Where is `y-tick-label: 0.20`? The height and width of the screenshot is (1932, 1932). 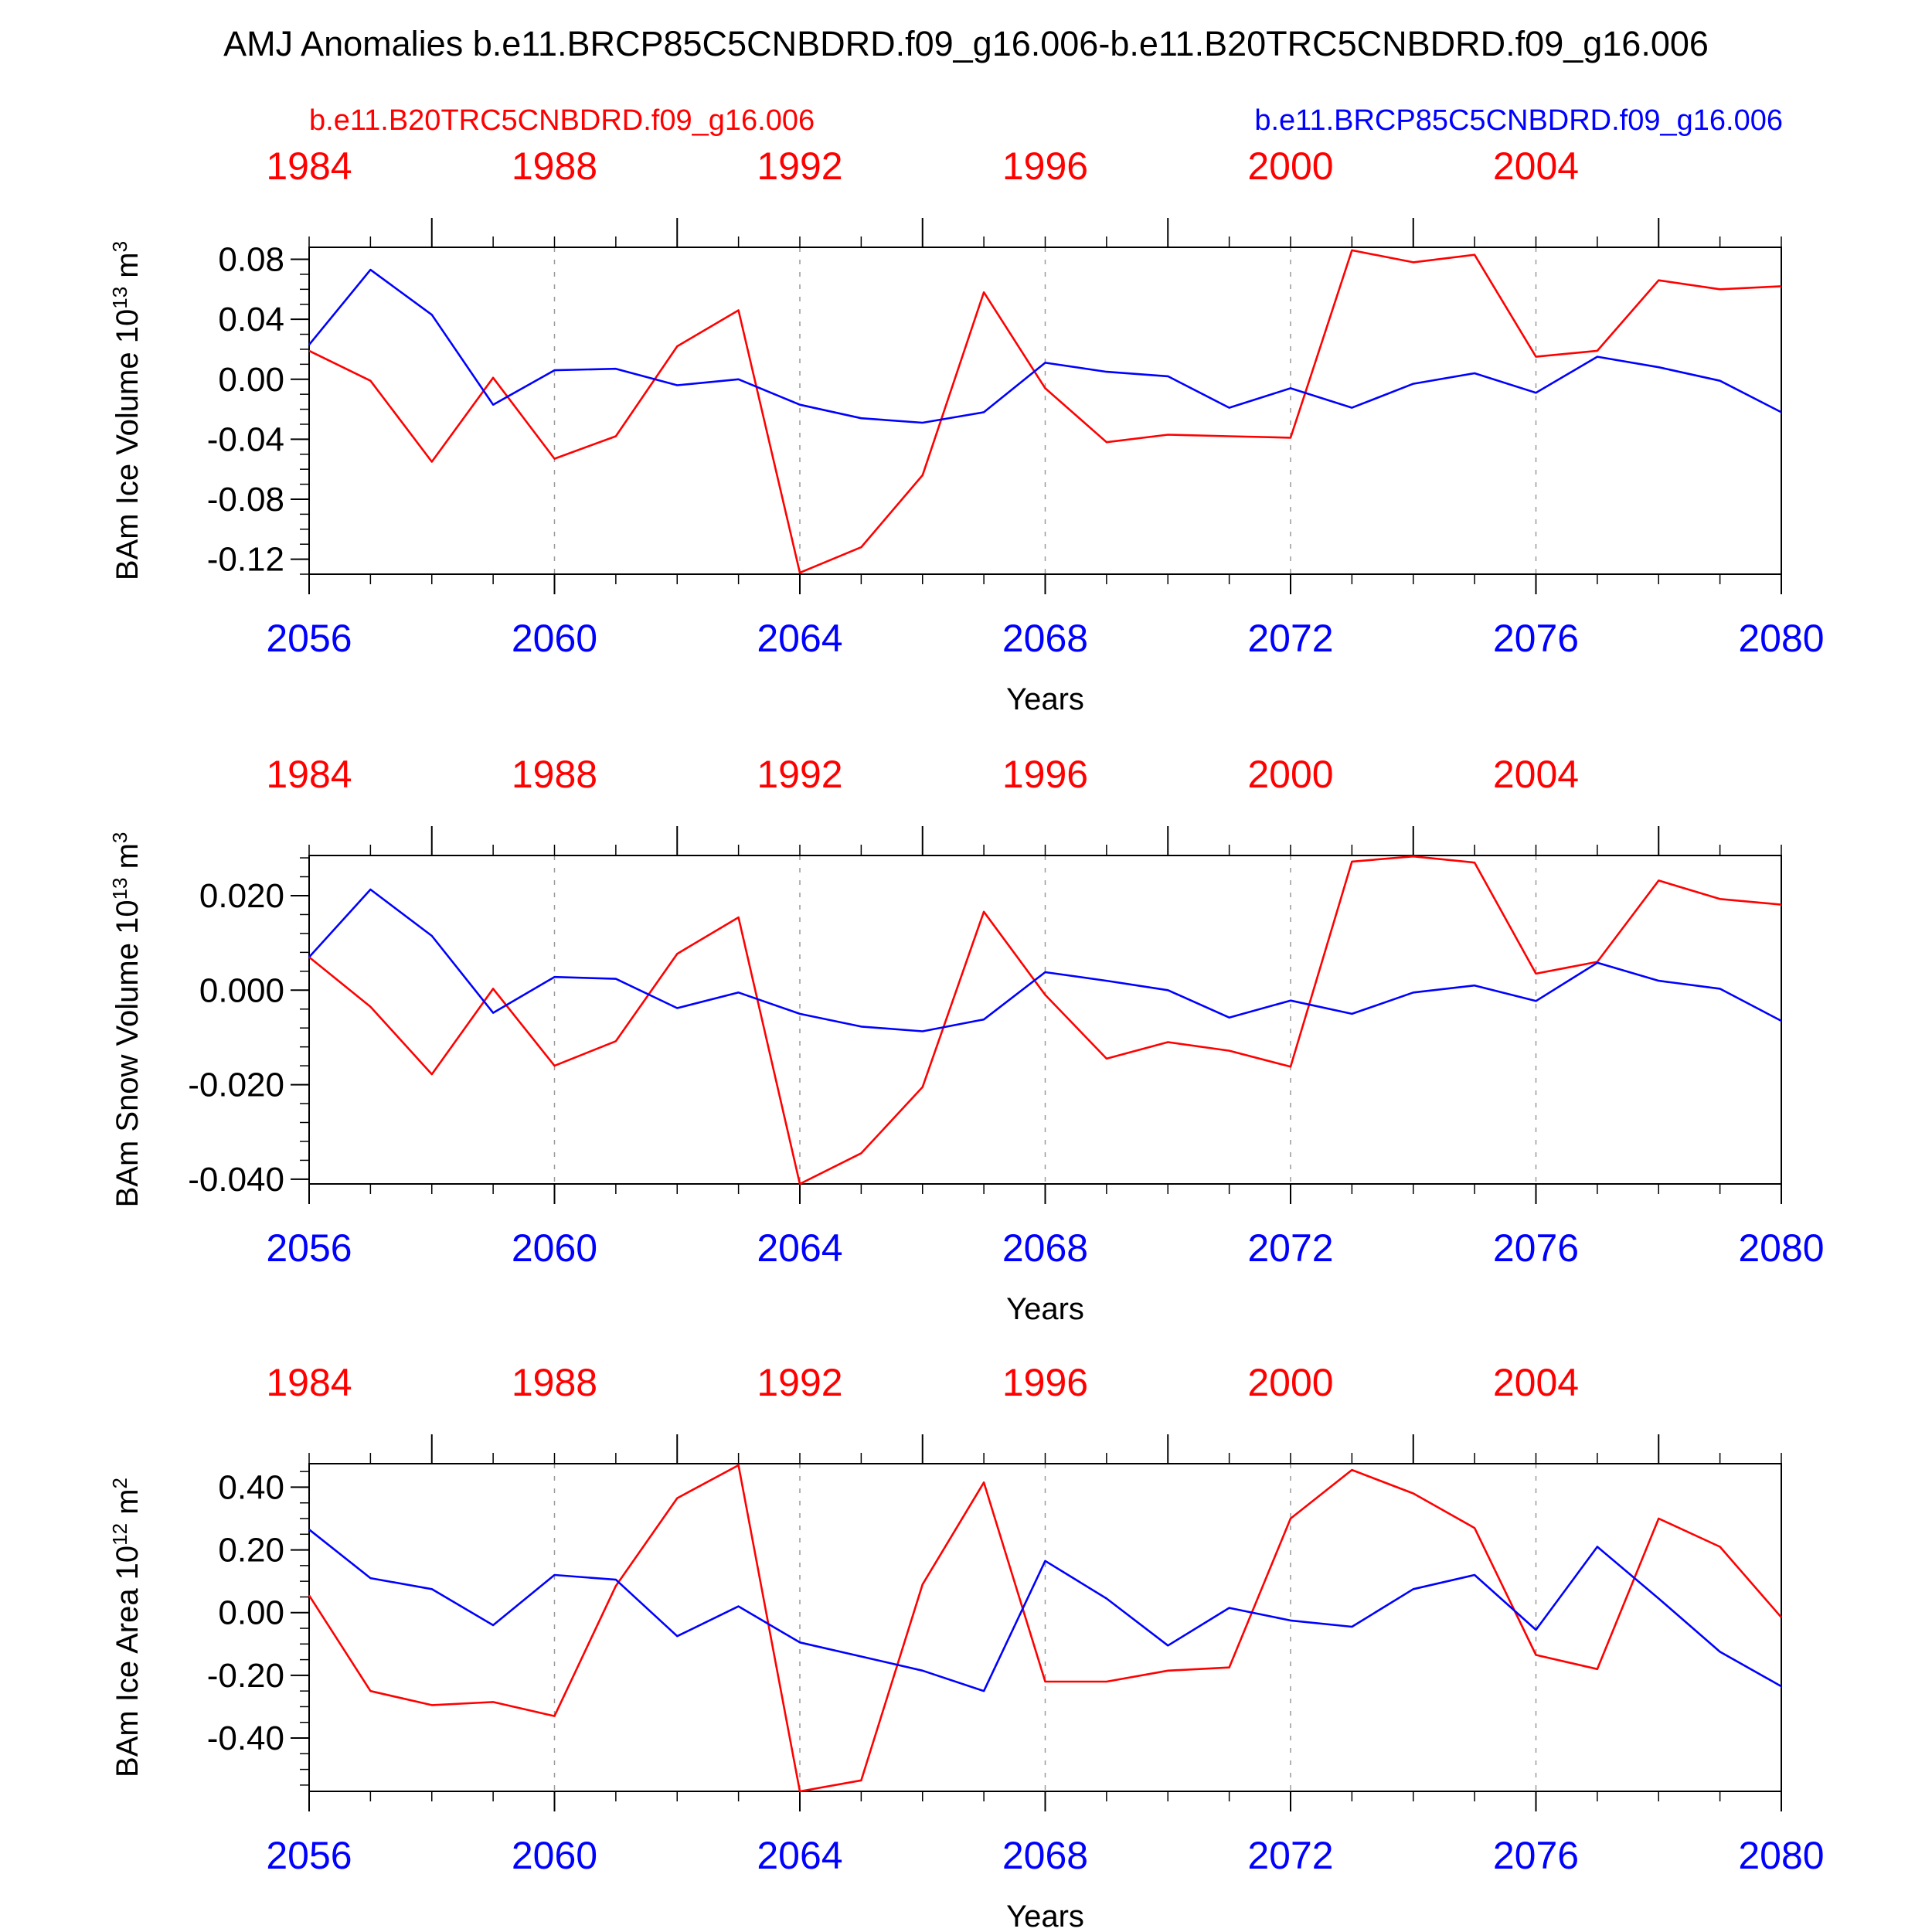
y-tick-label: 0.20 is located at coordinates (251, 1551).